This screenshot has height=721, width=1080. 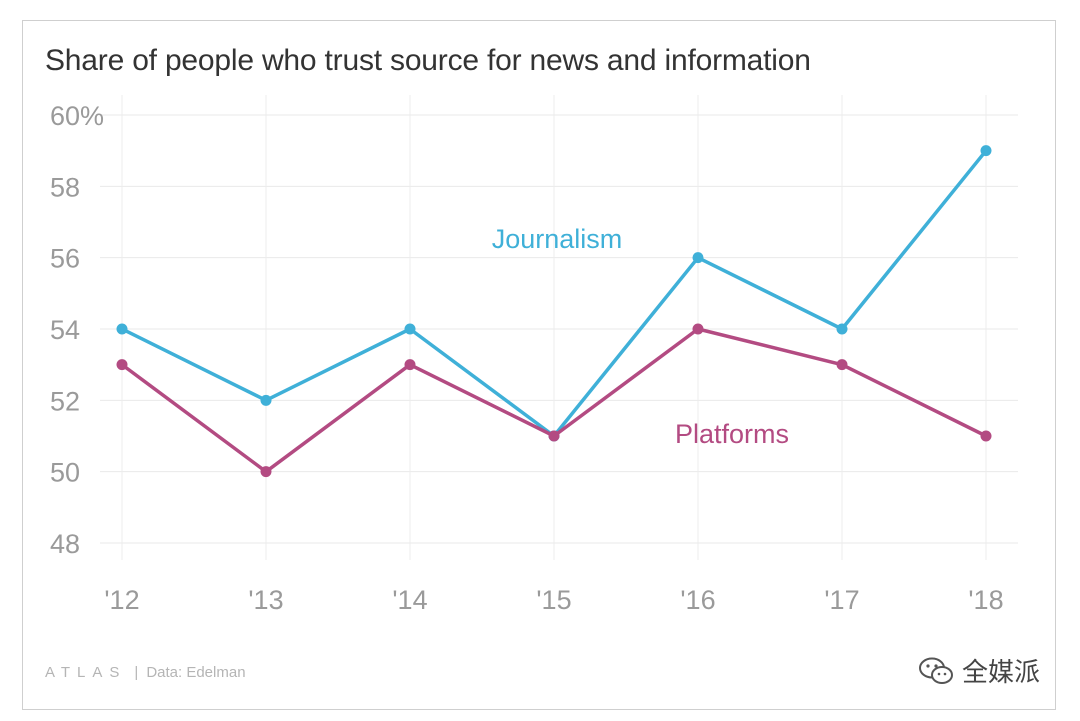 What do you see at coordinates (265, 600) in the screenshot?
I see `x-tick-label: '13` at bounding box center [265, 600].